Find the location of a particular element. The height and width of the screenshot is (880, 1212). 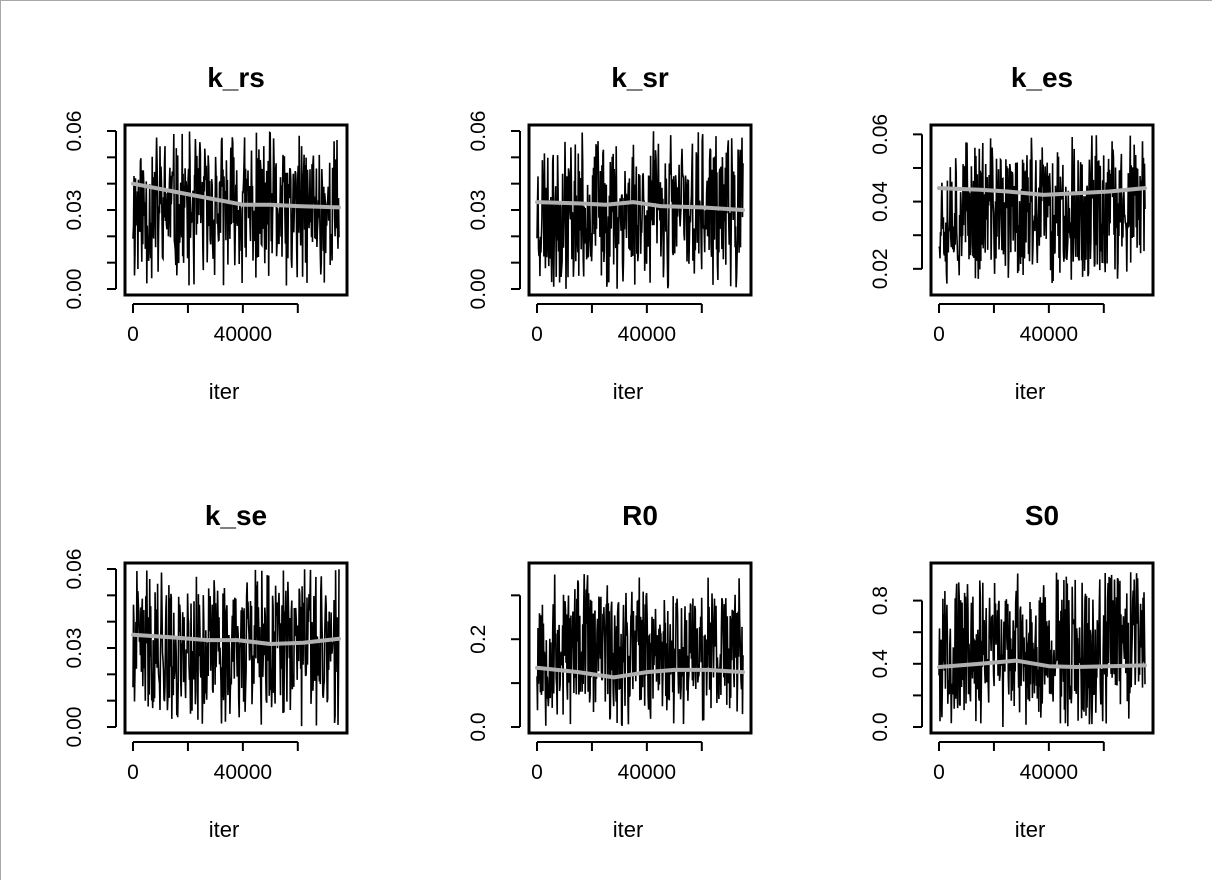

panel-title: R0 is located at coordinates (640, 515).